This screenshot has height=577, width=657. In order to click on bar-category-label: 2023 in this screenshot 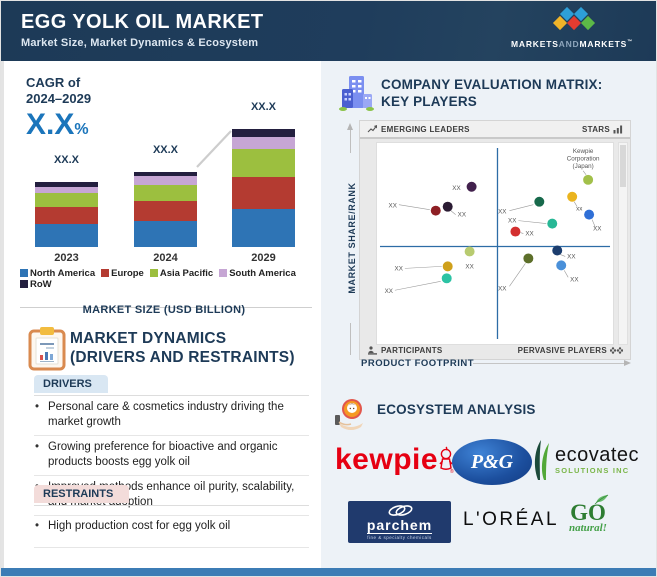, I will do `click(66, 258)`.